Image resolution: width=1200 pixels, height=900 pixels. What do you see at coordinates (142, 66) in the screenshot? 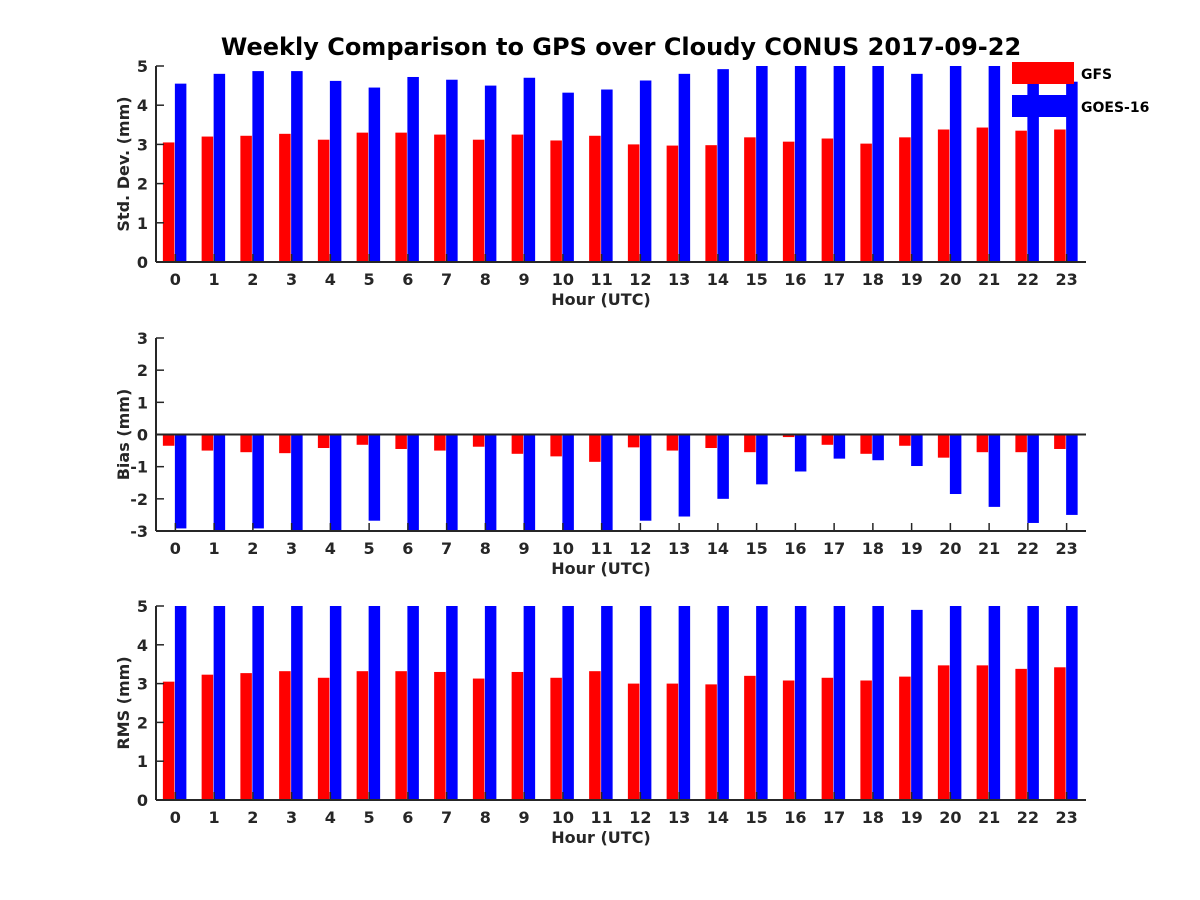
I see `y-tick-label: 5` at bounding box center [142, 66].